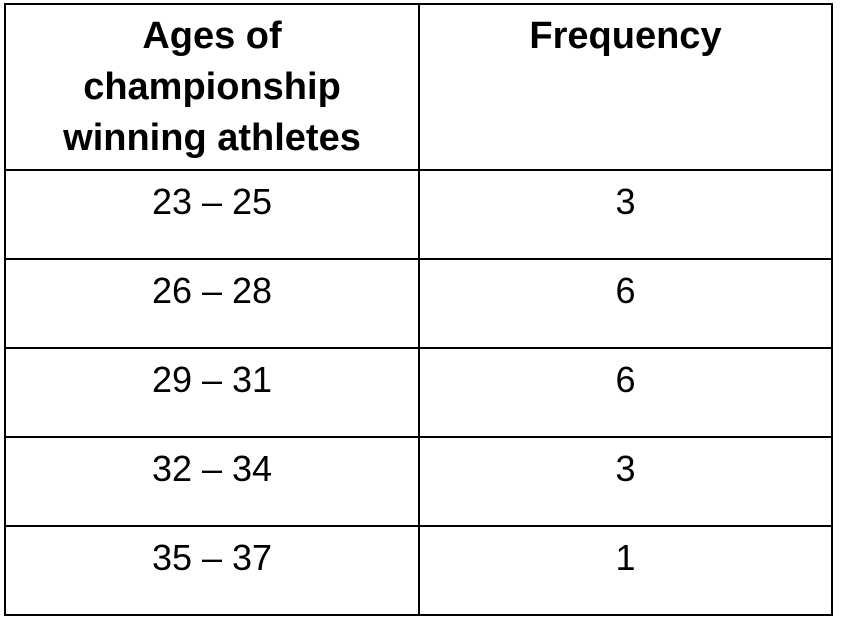  I want to click on table-row: 23 – 25 3, so click(418, 214).